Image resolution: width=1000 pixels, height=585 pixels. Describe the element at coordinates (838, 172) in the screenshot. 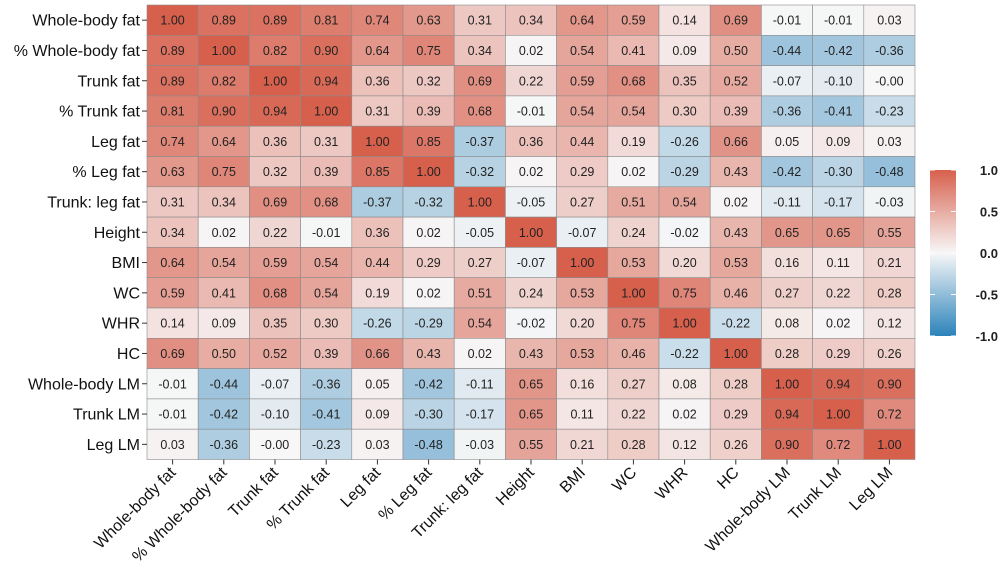

I see `cell-value-label: -0.30` at that location.